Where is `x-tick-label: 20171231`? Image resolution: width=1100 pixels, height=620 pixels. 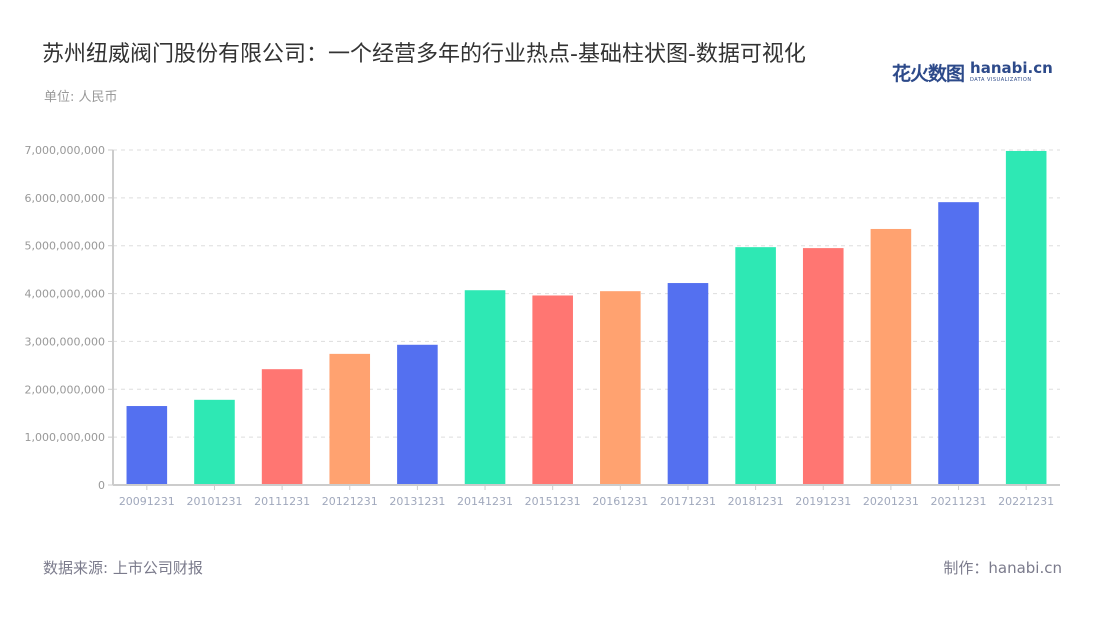
x-tick-label: 20171231 is located at coordinates (688, 501).